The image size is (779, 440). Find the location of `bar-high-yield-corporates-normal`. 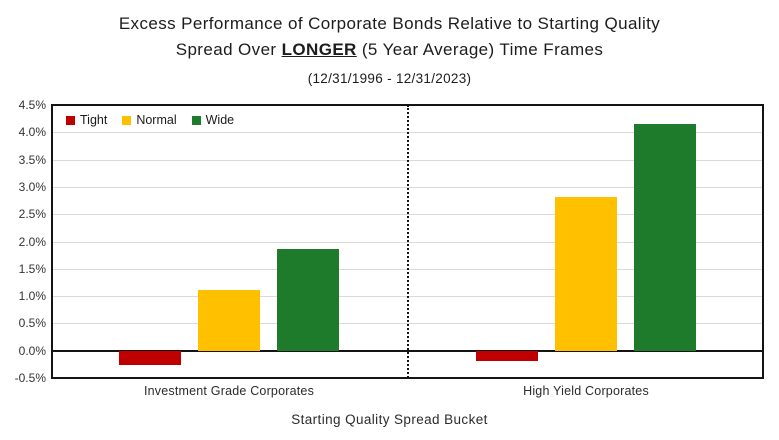

bar-high-yield-corporates-normal is located at coordinates (586, 273).